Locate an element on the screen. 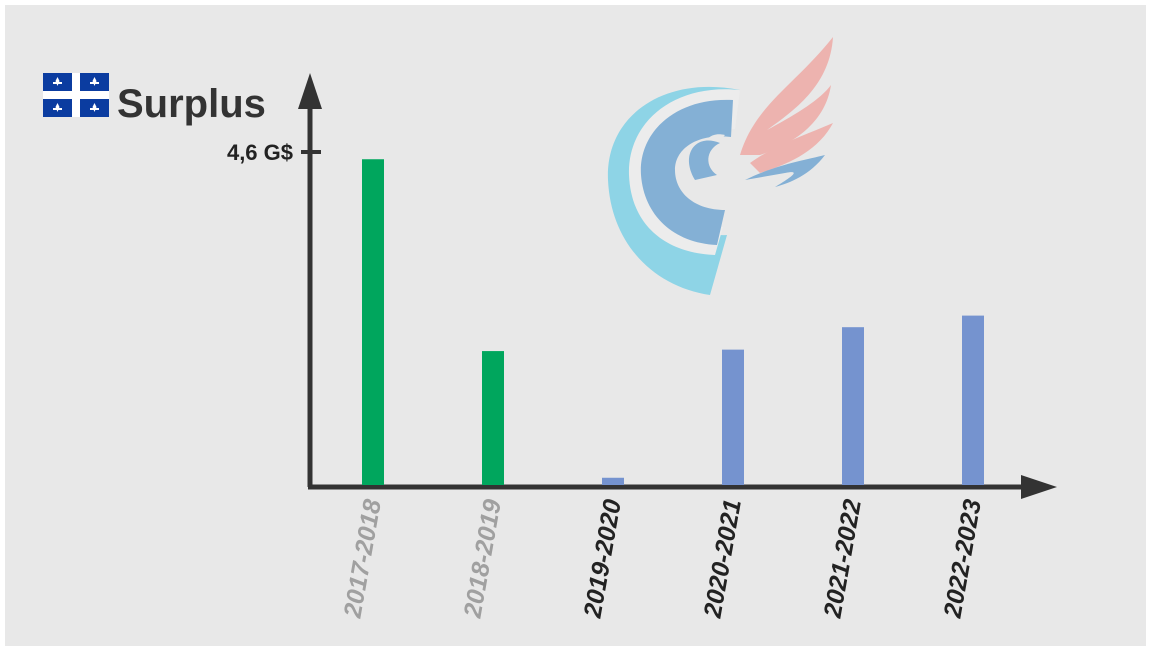 Image resolution: width=1151 pixels, height=651 pixels. x-axis-arrow-icon is located at coordinates (1039, 487).